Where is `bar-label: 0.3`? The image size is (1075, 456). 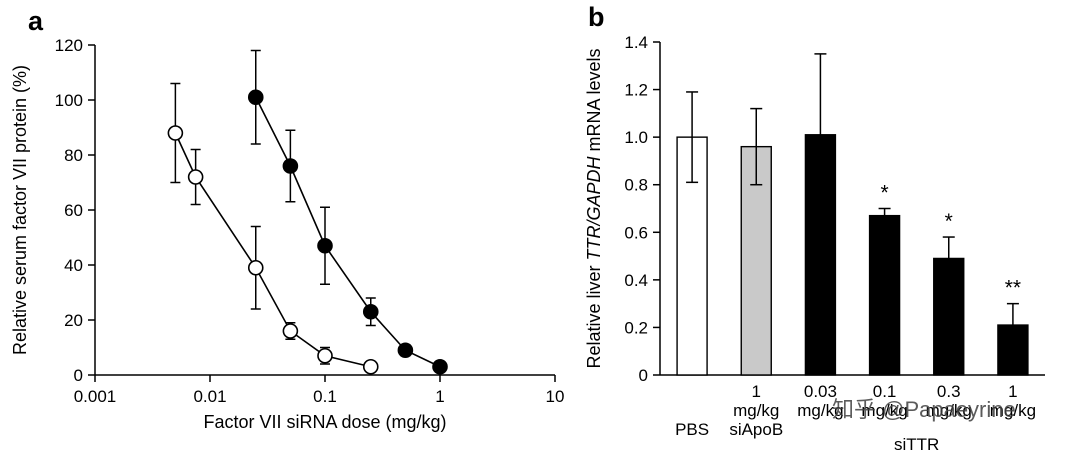
bar-label: 0.3 is located at coordinates (949, 391).